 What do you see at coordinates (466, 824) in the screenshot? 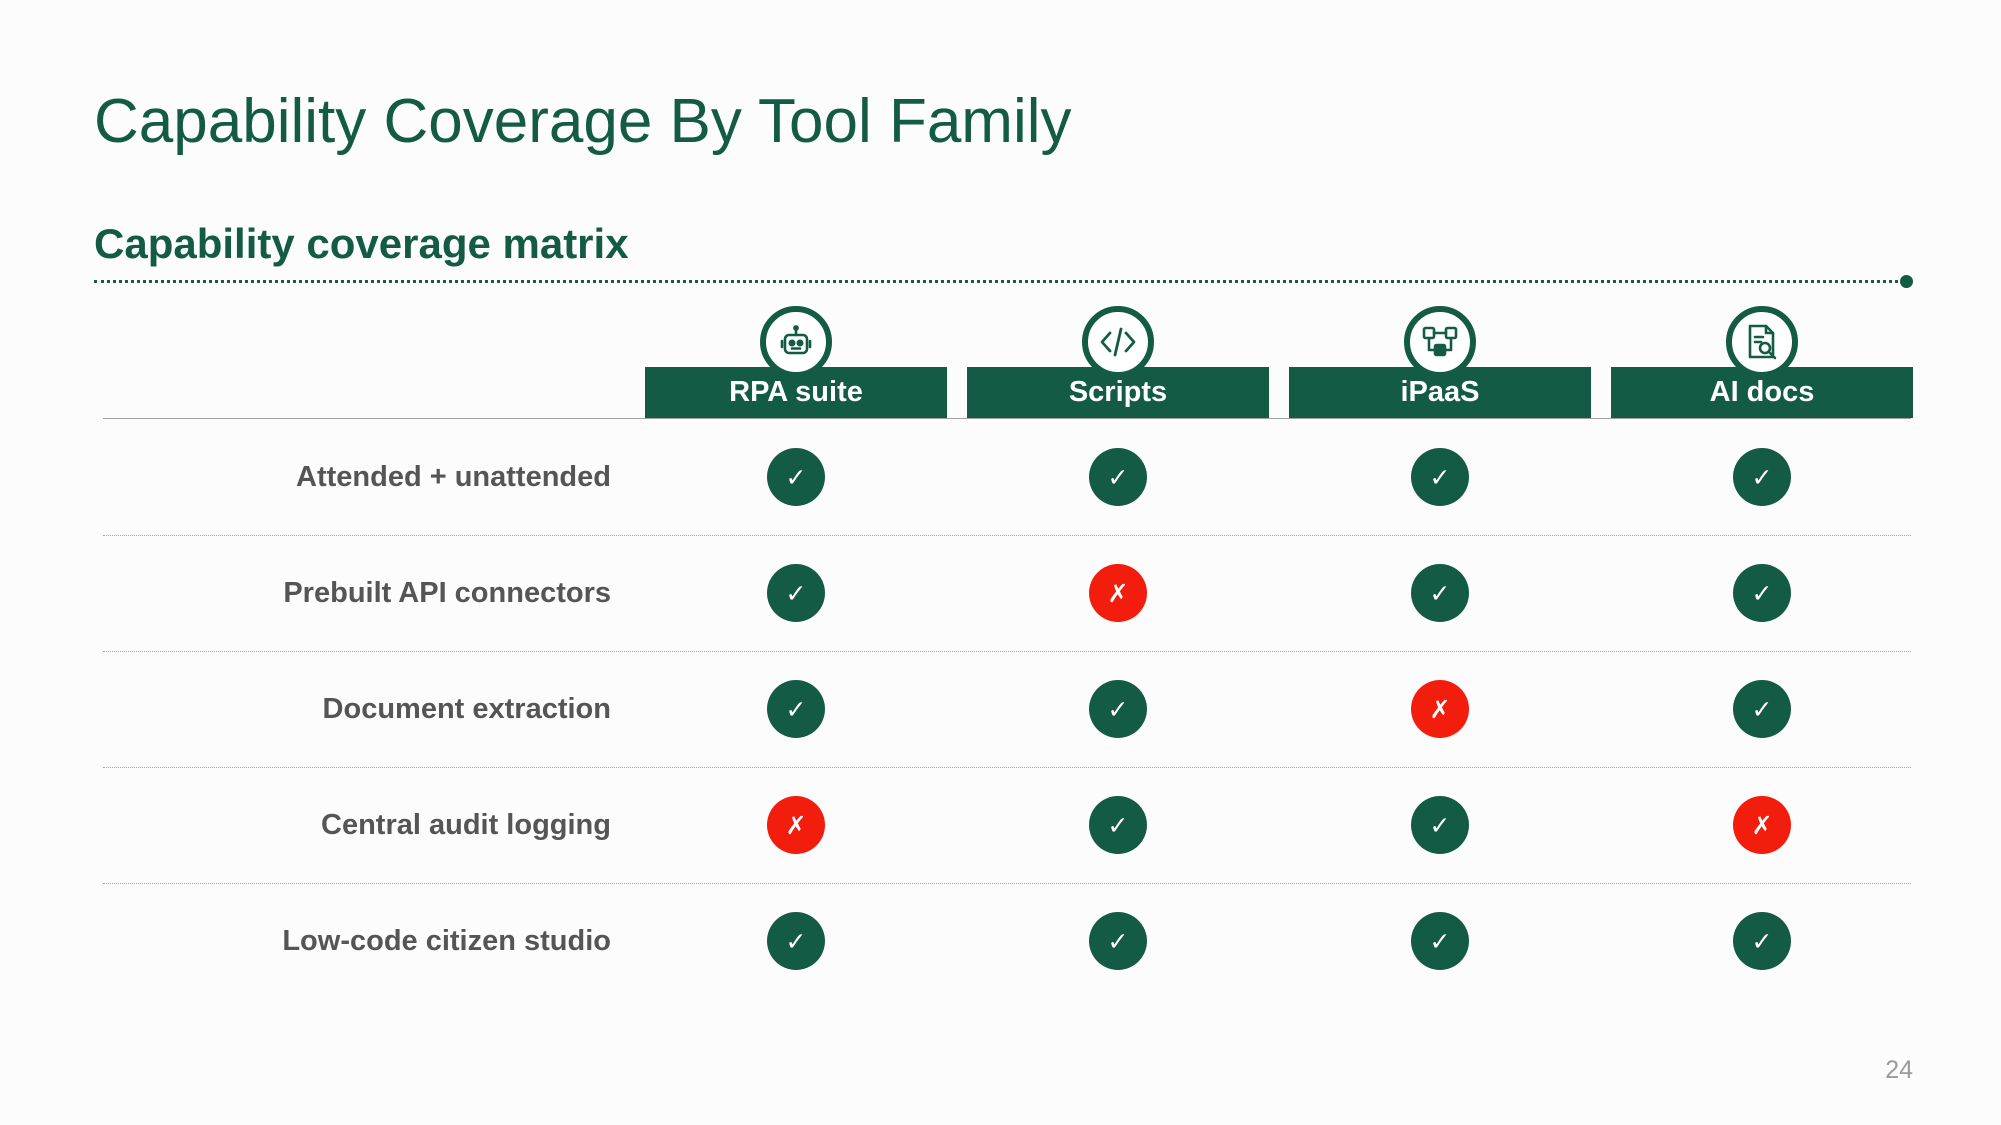
I see `capability-label: Central audit logging` at bounding box center [466, 824].